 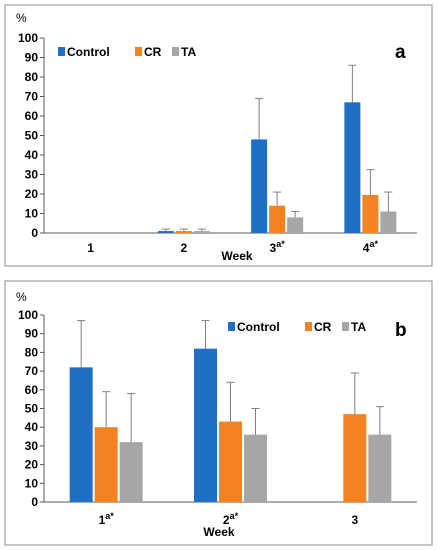 I want to click on x-tick-label: 3, so click(x=354, y=520).